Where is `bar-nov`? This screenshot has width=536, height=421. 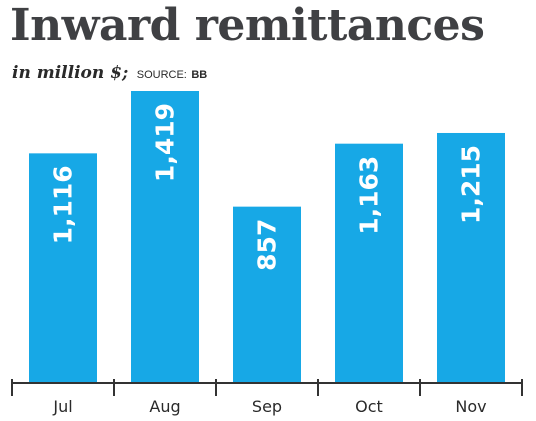 bar-nov is located at coordinates (471, 257).